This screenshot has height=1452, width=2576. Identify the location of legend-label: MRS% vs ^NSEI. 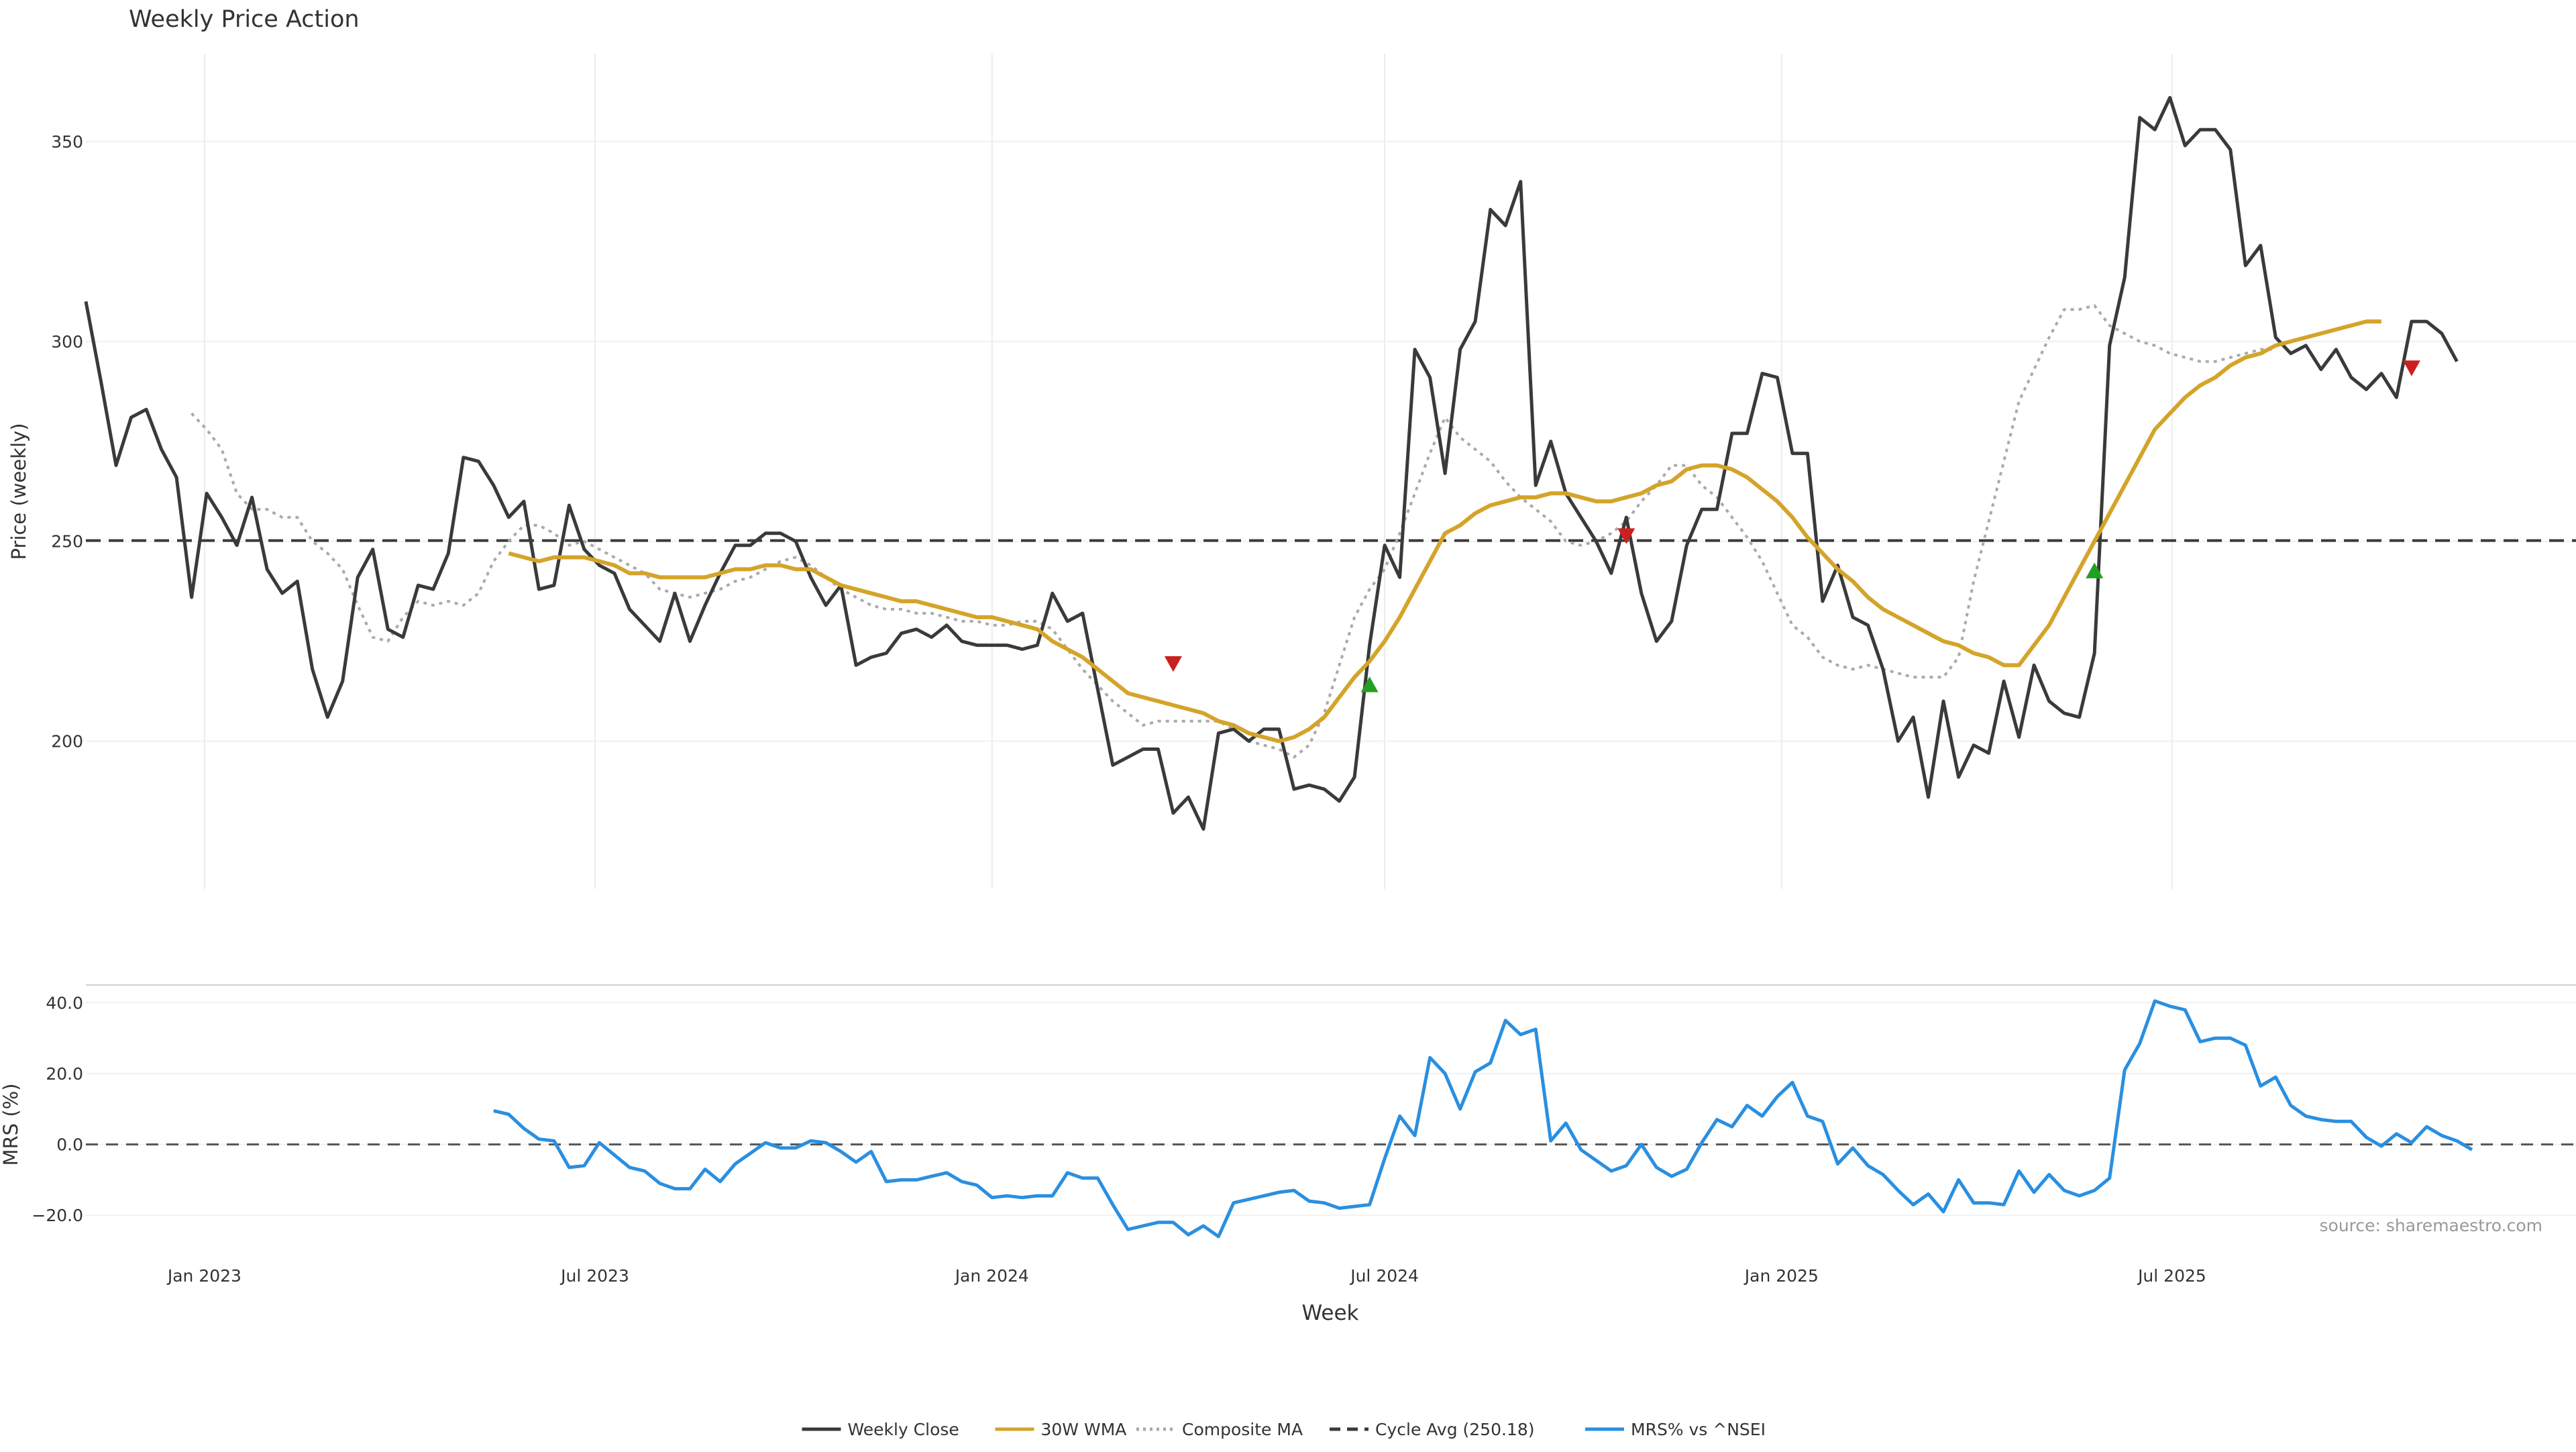
(1698, 1430).